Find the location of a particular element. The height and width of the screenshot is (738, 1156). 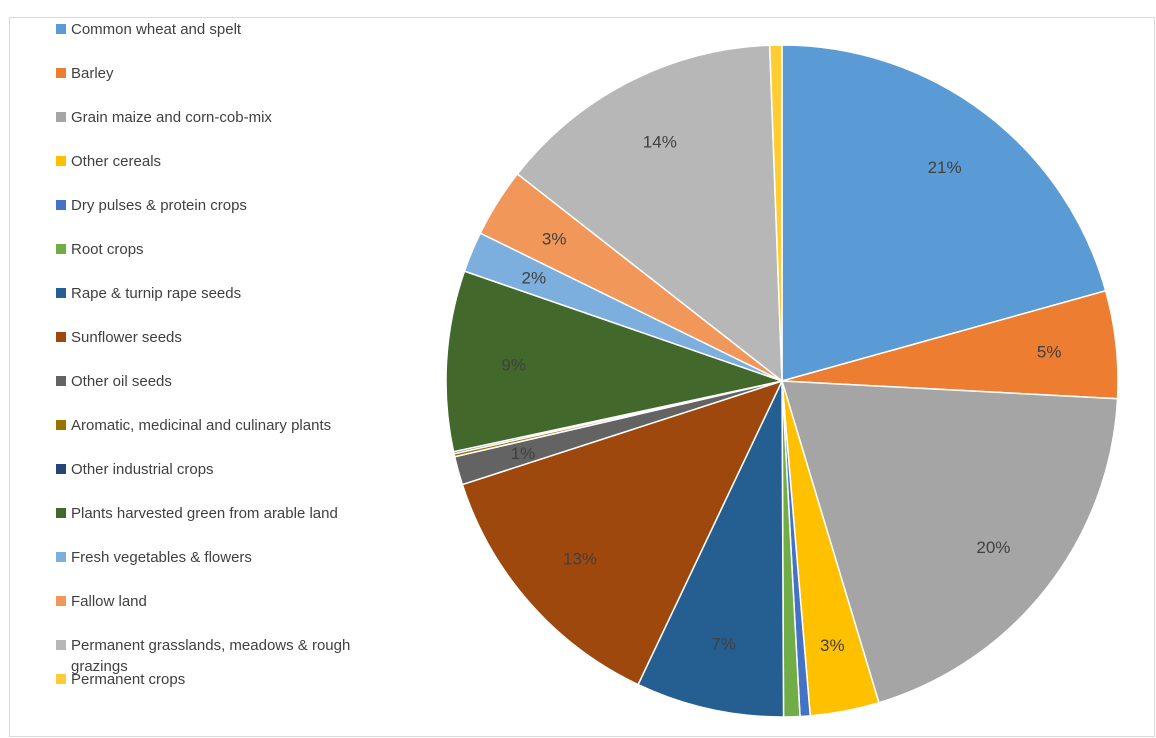

legend-item: Other cereals is located at coordinates (231, 172).